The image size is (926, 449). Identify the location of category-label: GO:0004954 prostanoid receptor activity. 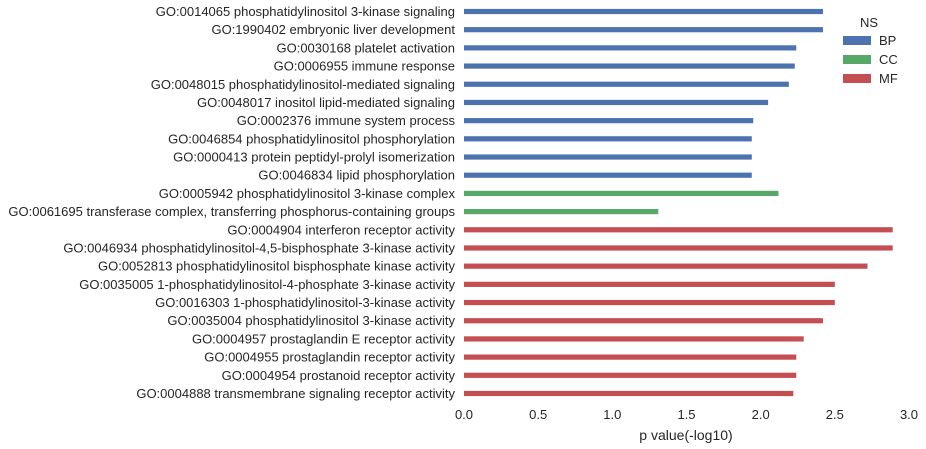
(339, 375).